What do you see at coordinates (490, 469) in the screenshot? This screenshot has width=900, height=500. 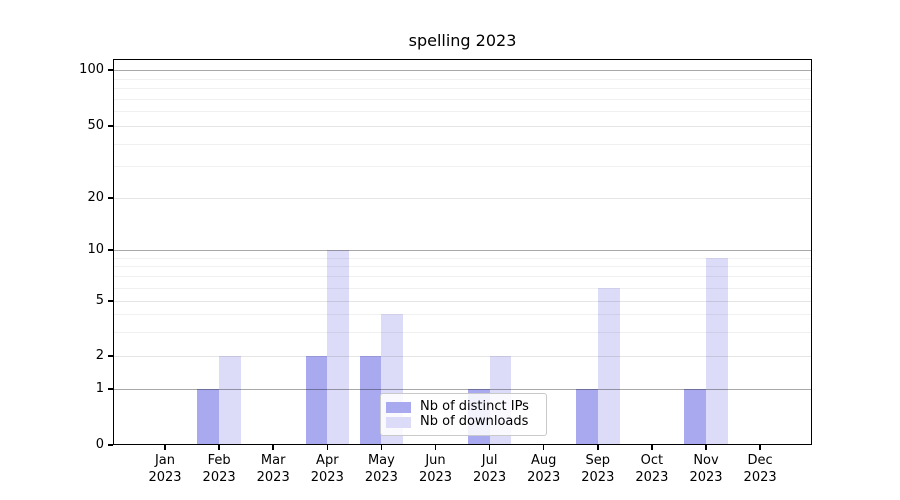 I see `x-tick-label-jul: Jul 2023` at bounding box center [490, 469].